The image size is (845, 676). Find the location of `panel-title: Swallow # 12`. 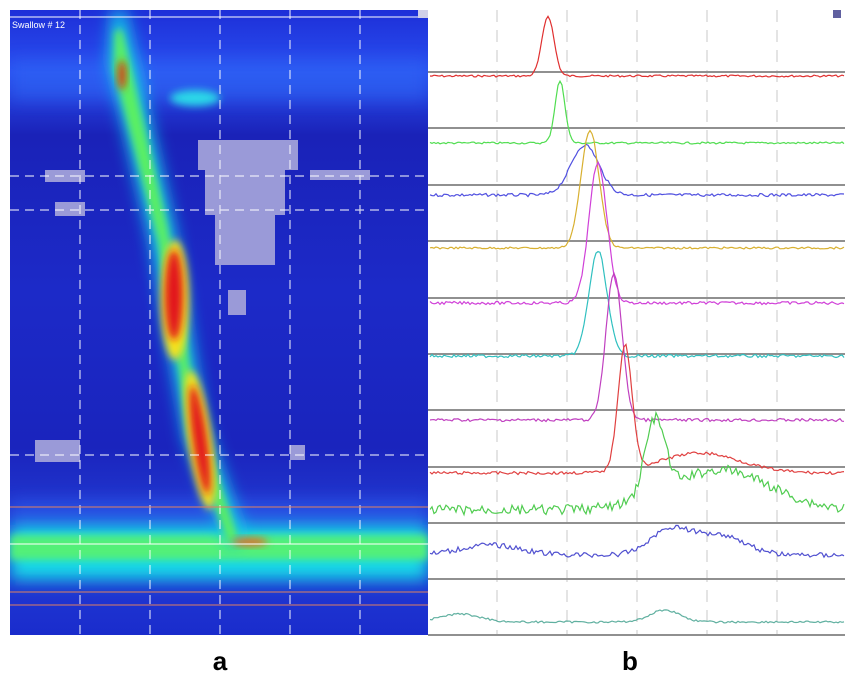

panel-title: Swallow # 12 is located at coordinates (38, 25).